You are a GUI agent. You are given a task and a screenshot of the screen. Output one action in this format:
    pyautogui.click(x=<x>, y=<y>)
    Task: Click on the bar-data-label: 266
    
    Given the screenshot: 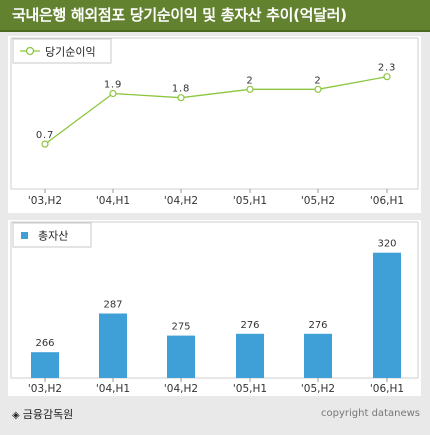 What is the action you would take?
    pyautogui.click(x=44, y=343)
    